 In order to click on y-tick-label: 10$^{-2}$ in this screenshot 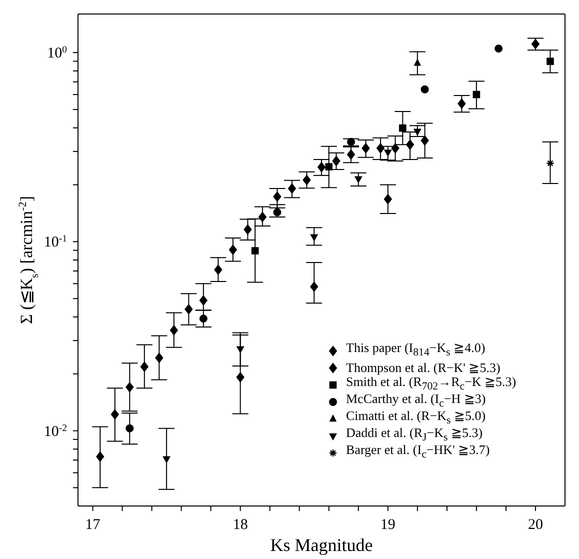, I will do `click(56, 431)`.